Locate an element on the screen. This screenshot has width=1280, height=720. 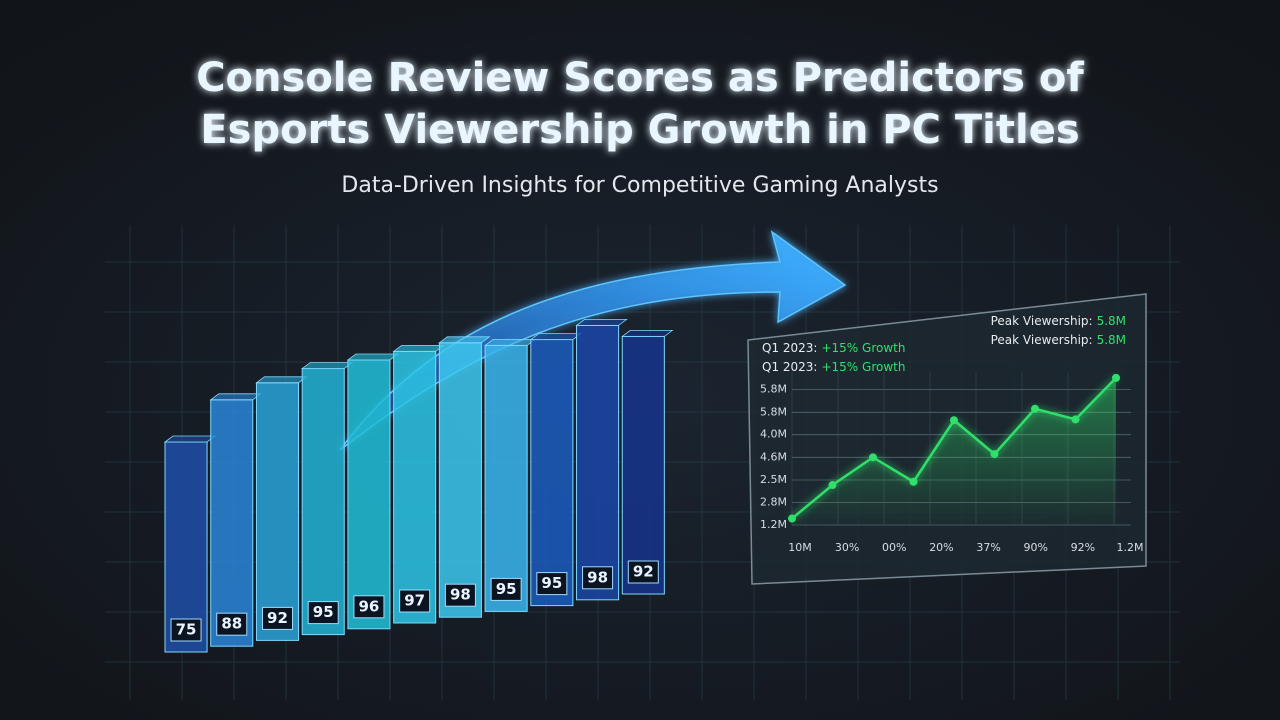
x-tick-label: 30% is located at coordinates (847, 547).